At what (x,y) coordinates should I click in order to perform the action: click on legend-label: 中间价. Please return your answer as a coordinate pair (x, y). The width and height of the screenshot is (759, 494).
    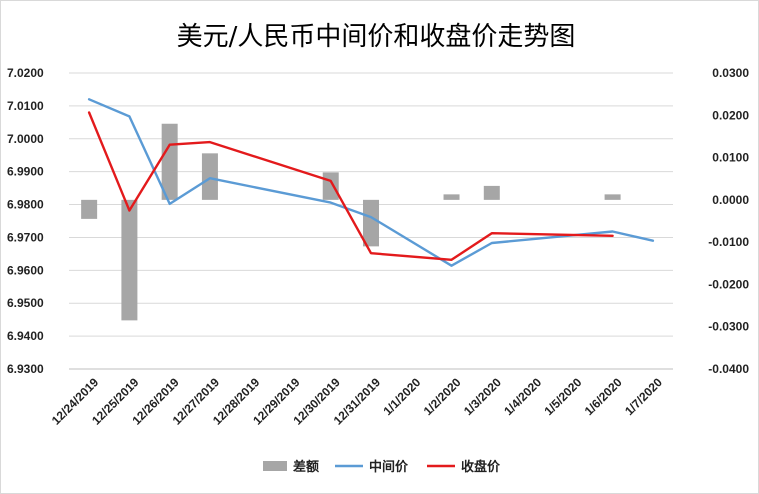
    Looking at the image, I should click on (389, 467).